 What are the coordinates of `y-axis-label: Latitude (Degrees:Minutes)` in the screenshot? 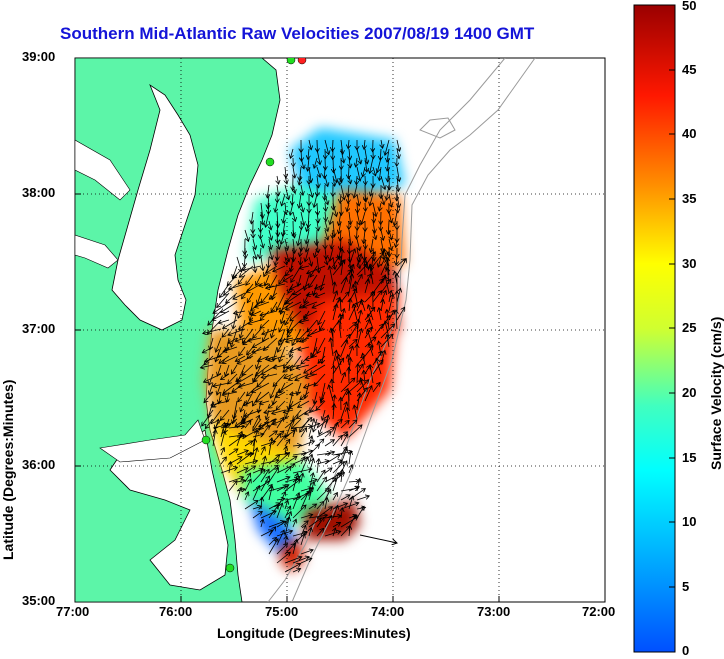 It's located at (8, 469).